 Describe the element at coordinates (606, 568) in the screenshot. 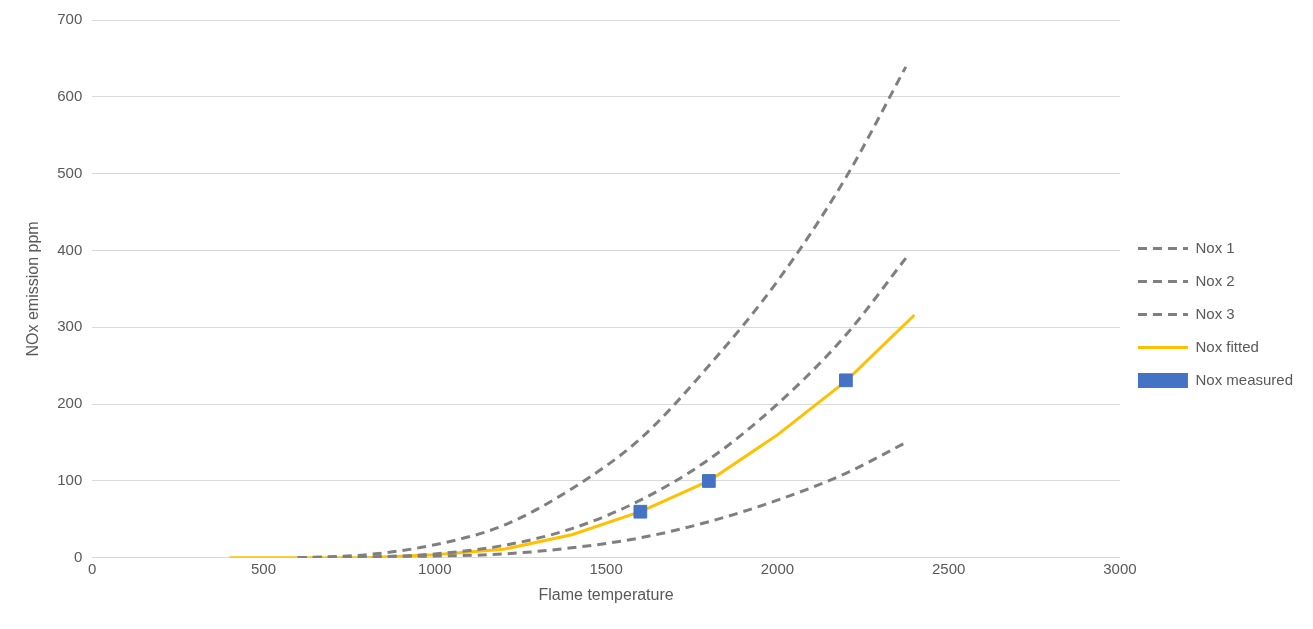

I see `x-tick-label: 1500` at that location.